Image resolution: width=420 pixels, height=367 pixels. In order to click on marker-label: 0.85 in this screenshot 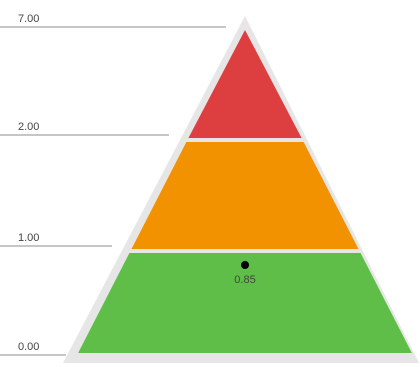, I will do `click(244, 280)`.